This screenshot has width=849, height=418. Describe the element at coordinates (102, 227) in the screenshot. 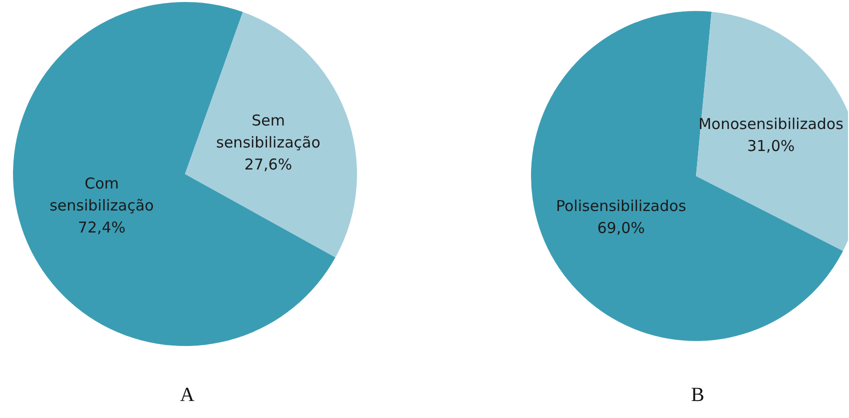

I see `data-label: 72,4%` at that location.